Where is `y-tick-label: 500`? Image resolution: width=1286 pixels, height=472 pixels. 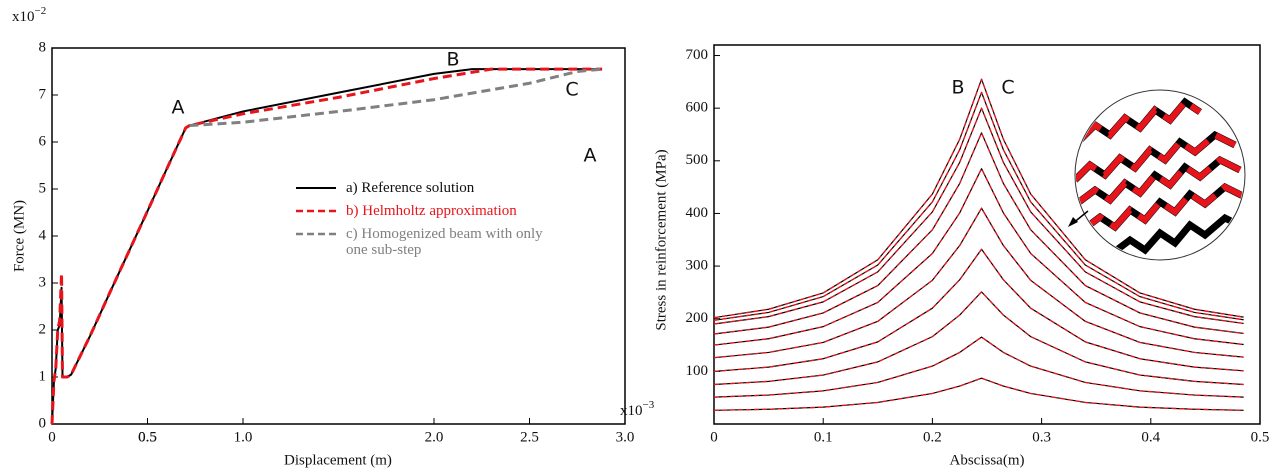
y-tick-label: 500 is located at coordinates (697, 160).